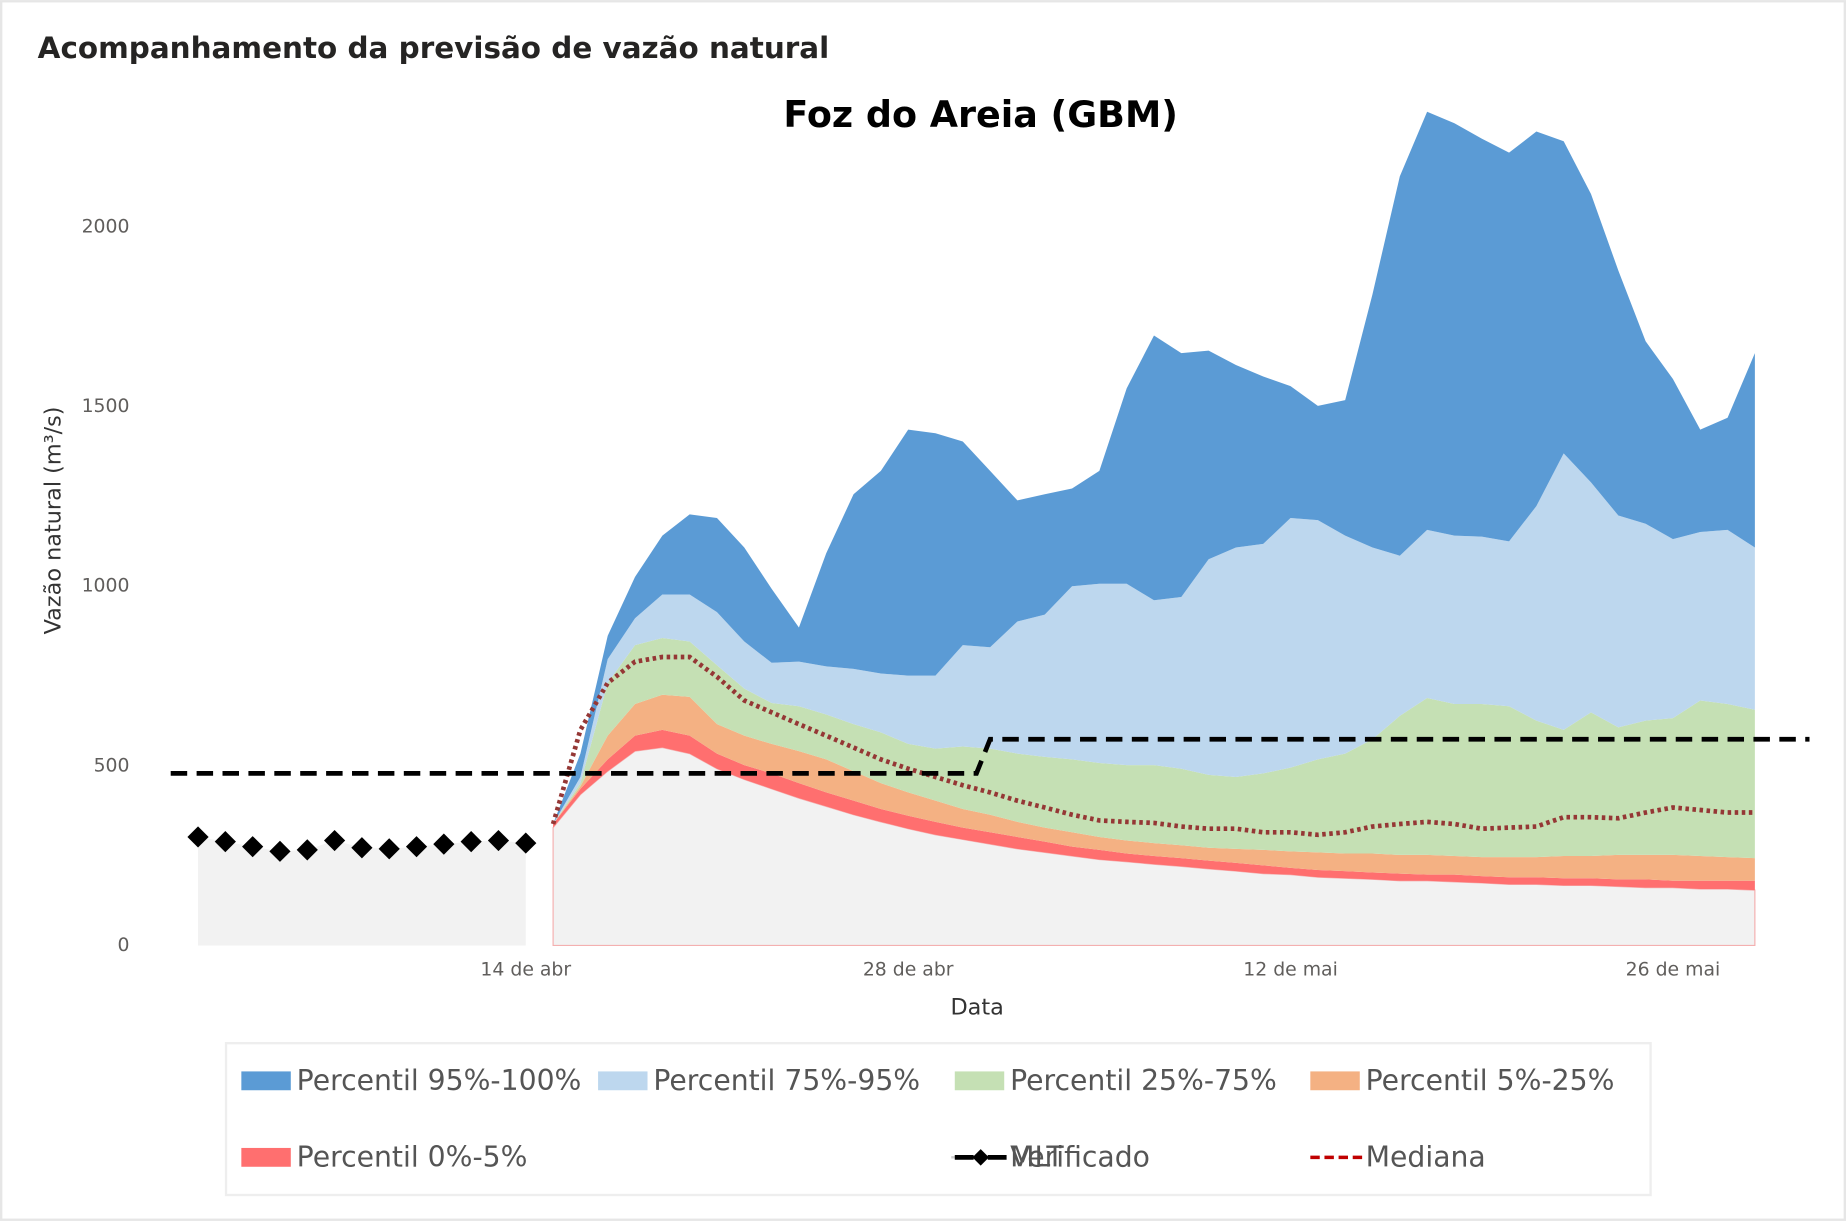 This screenshot has width=1846, height=1221. Describe the element at coordinates (908, 970) in the screenshot. I see `x-tick-label: 28 de abr` at that location.